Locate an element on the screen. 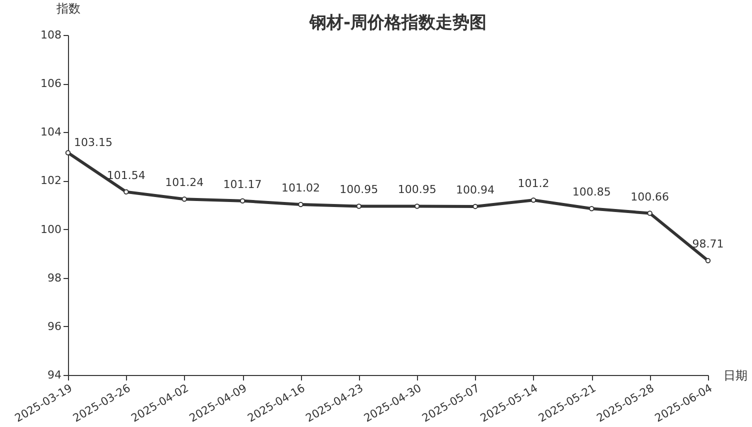 The height and width of the screenshot is (427, 752). data-label: 103.15 is located at coordinates (93, 142).